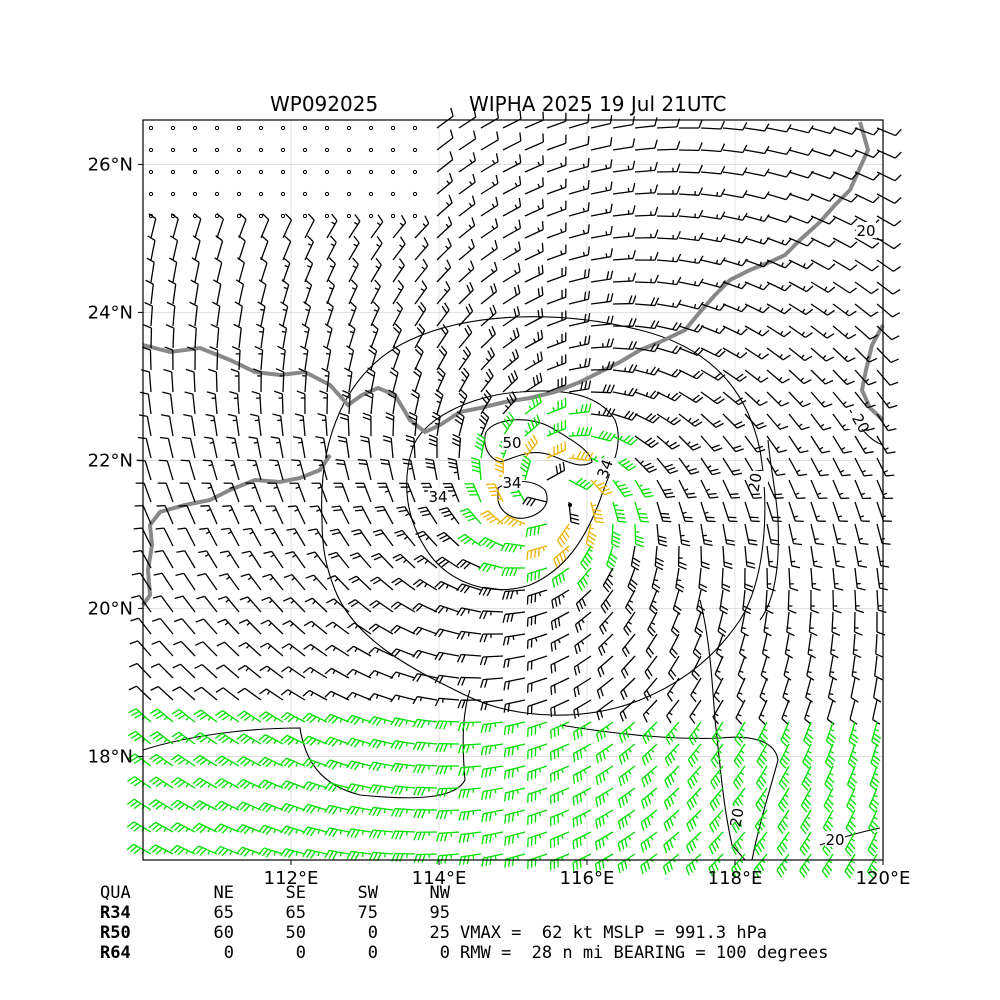 Image resolution: width=1000 pixels, height=1000 pixels. Describe the element at coordinates (115, 953) in the screenshot. I see `radii-row-label: R64` at that location.